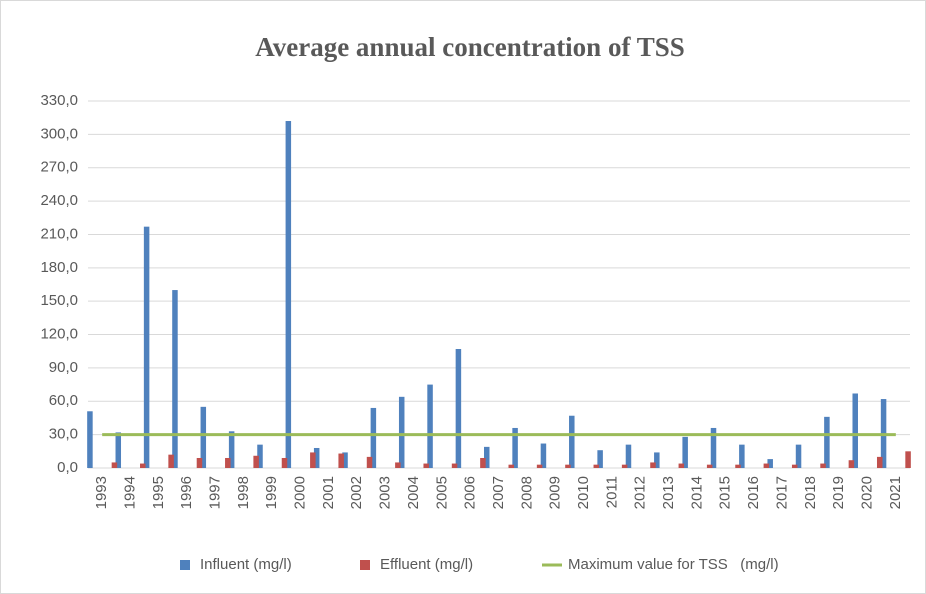 The width and height of the screenshot is (926, 594). Describe the element at coordinates (673, 564) in the screenshot. I see `legend-label: Maximum value for TSS (mg/l)` at that location.